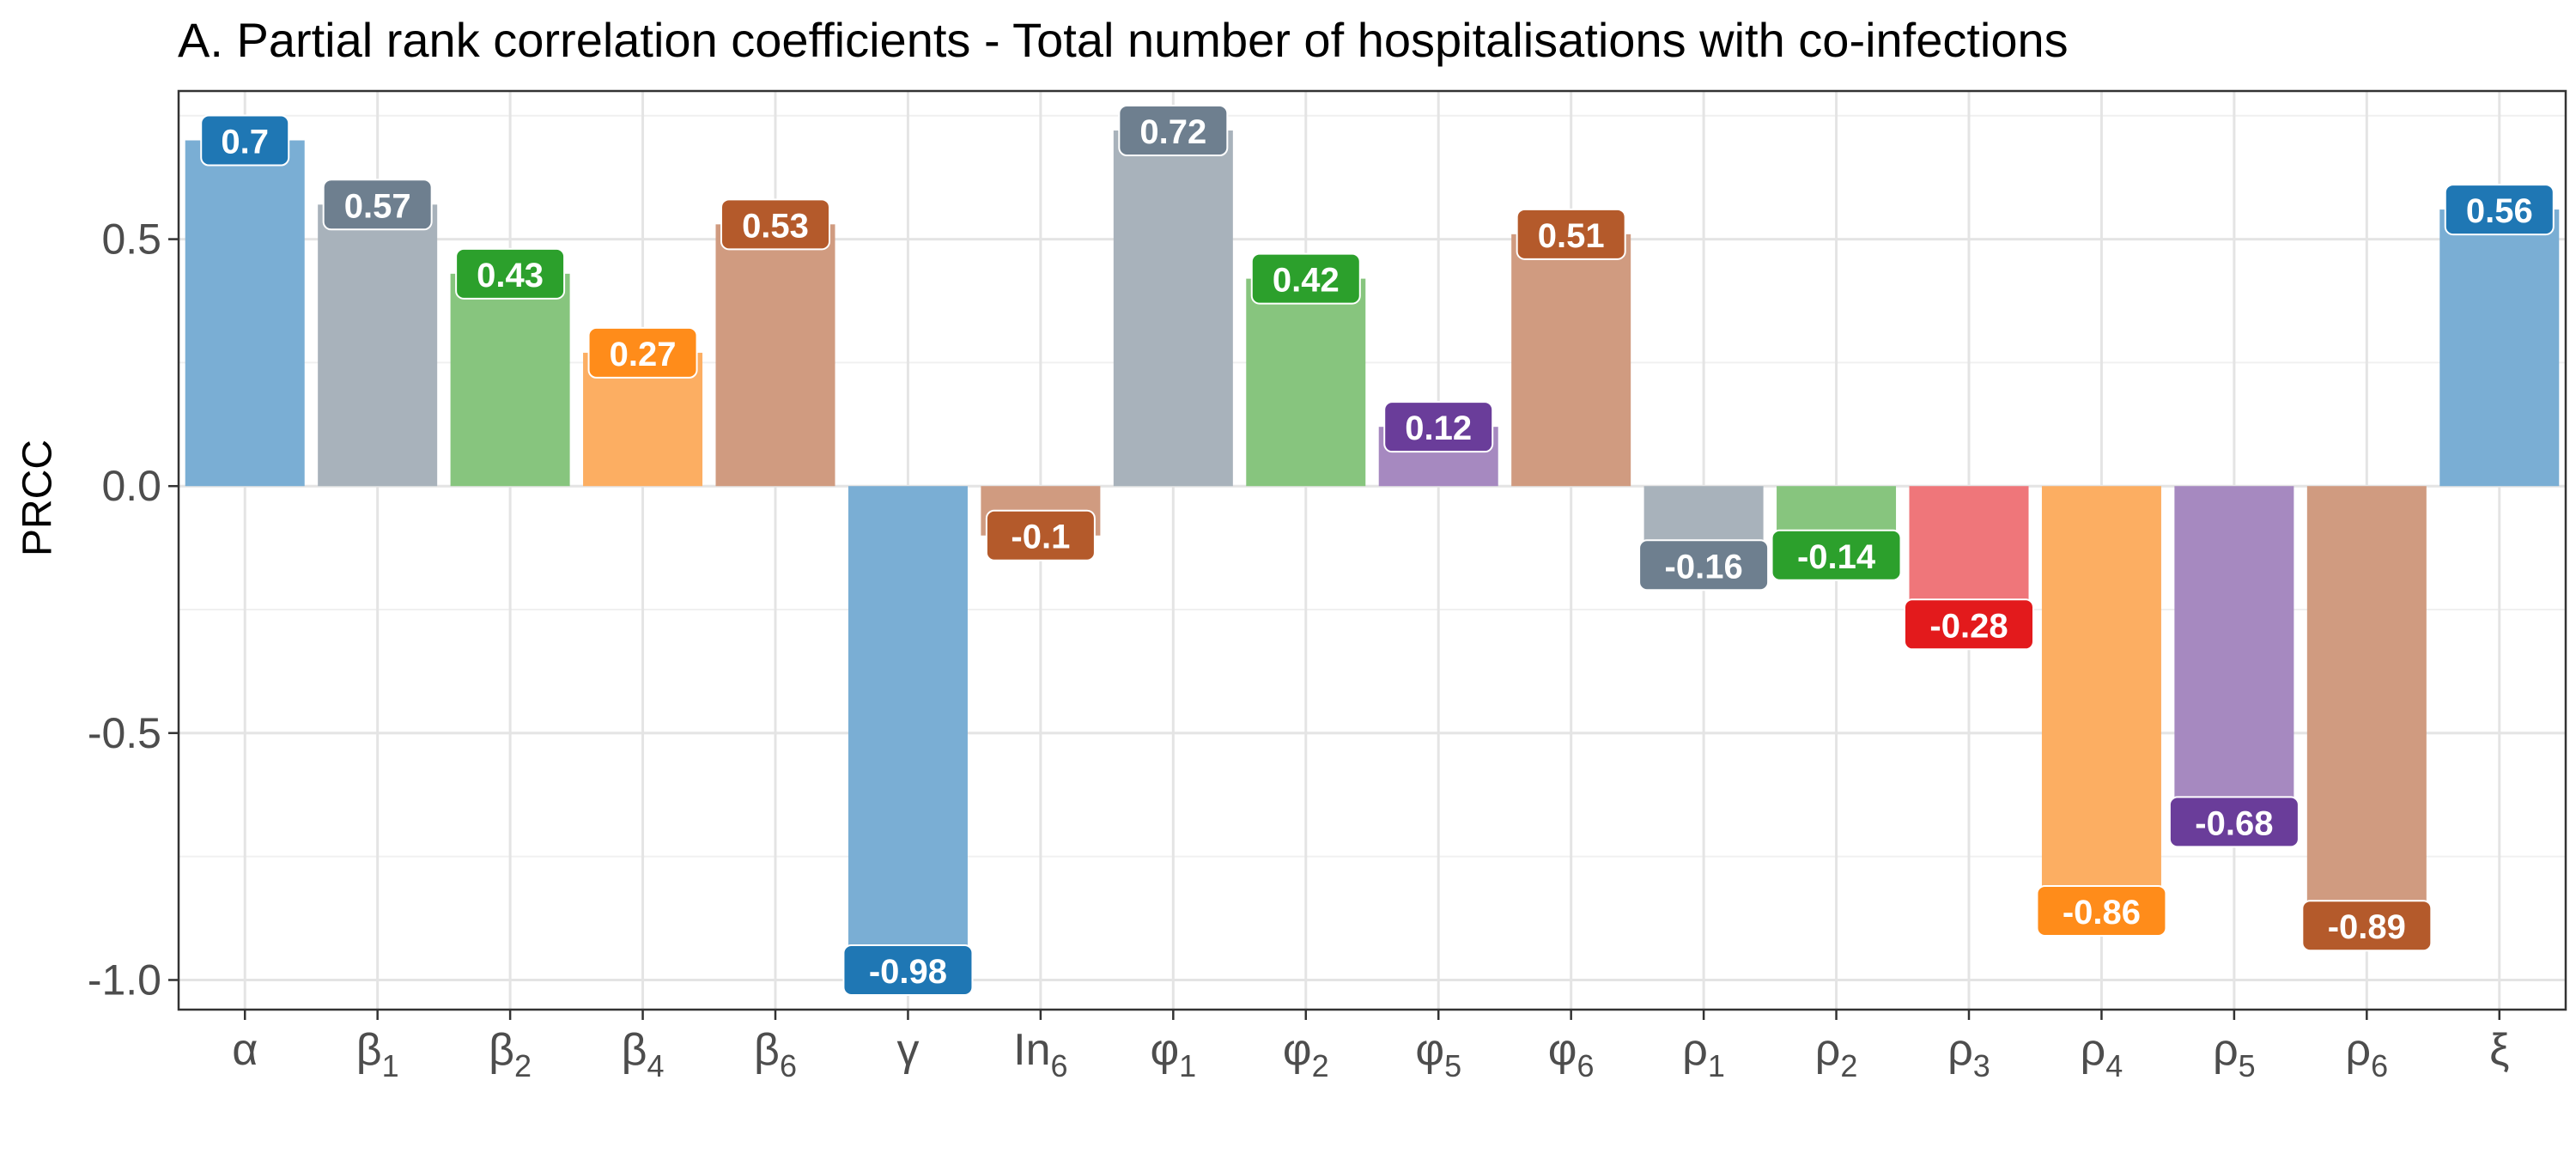 Image resolution: width=2576 pixels, height=1159 pixels. What do you see at coordinates (2499, 1050) in the screenshot?
I see `x-tick-label: ξ` at bounding box center [2499, 1050].